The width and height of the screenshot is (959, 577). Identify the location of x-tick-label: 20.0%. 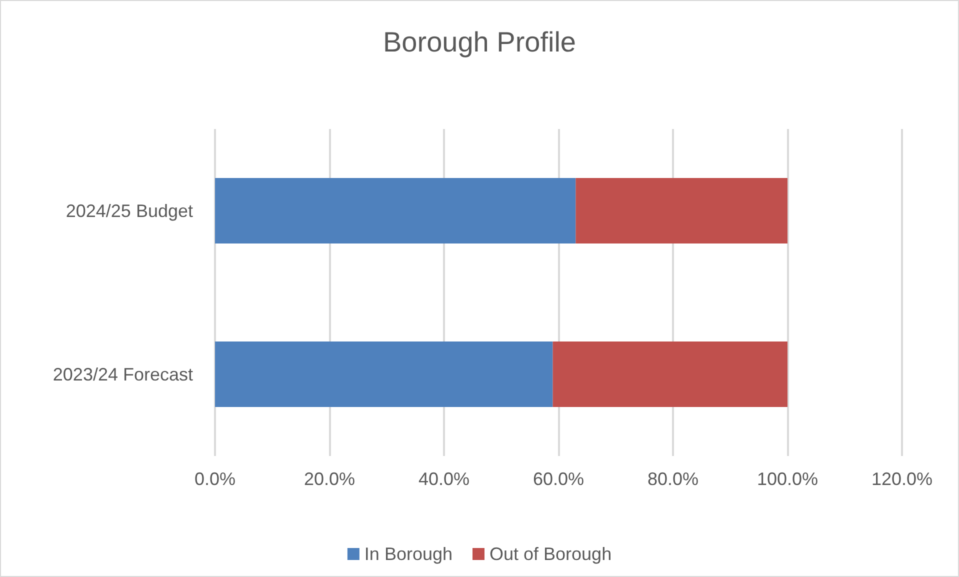
(330, 479).